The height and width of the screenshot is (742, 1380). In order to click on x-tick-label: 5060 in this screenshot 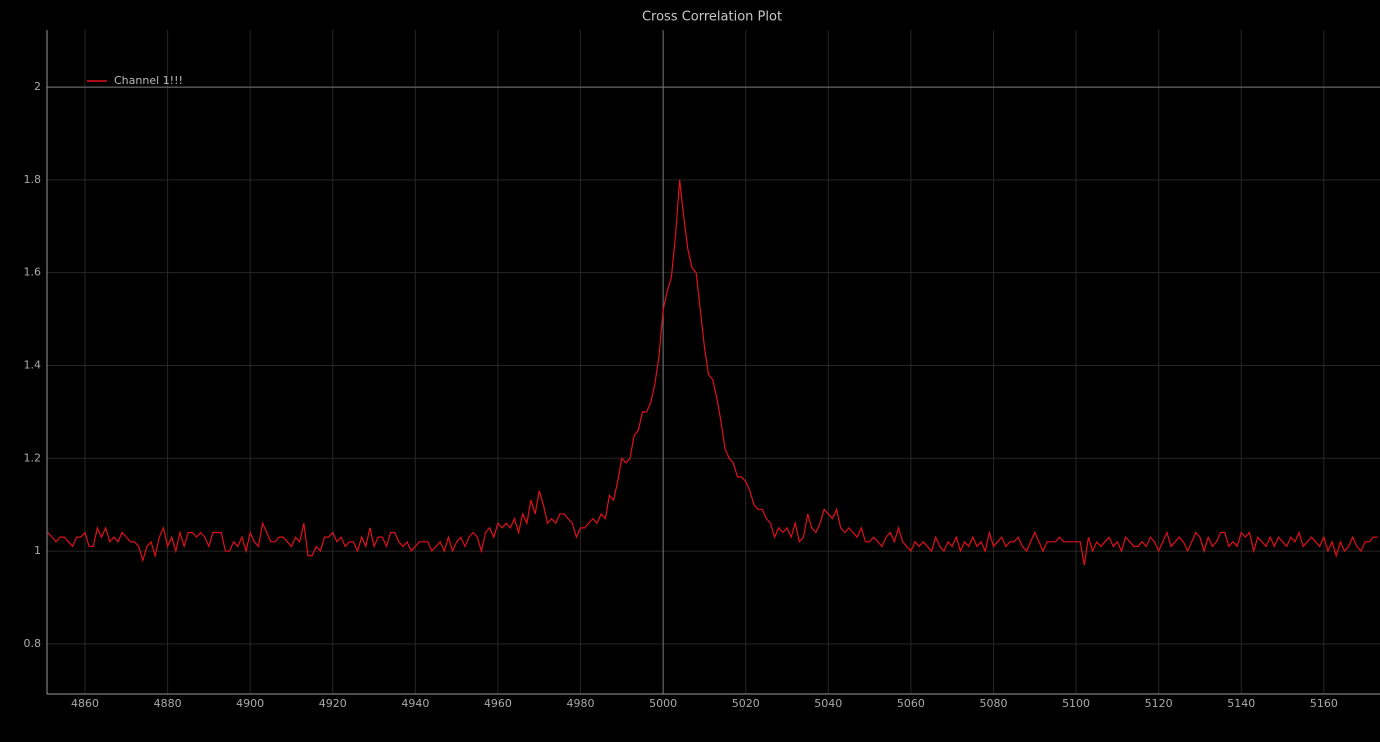, I will do `click(911, 703)`.